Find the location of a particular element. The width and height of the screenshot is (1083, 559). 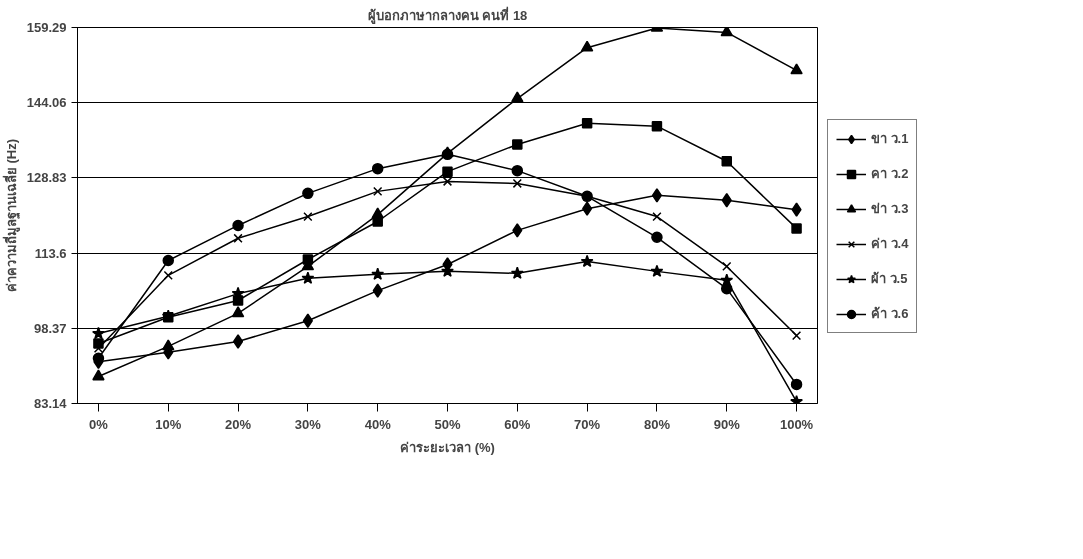

y-axis-title: ค่าความถี่มูลฐานเฉลี่ย (Hz) is located at coordinates (11, 215).